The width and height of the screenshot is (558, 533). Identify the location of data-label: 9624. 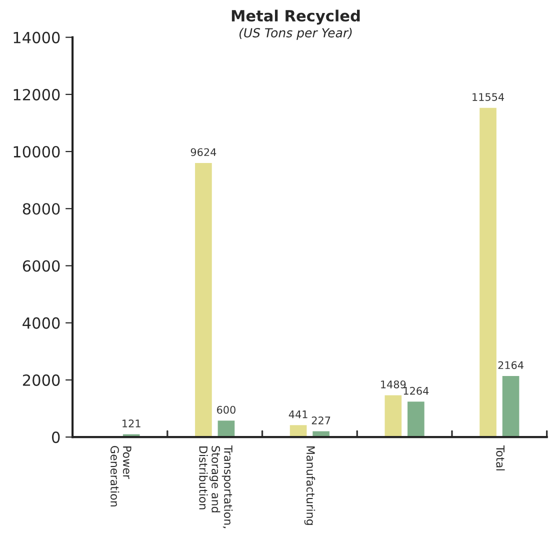
(203, 152).